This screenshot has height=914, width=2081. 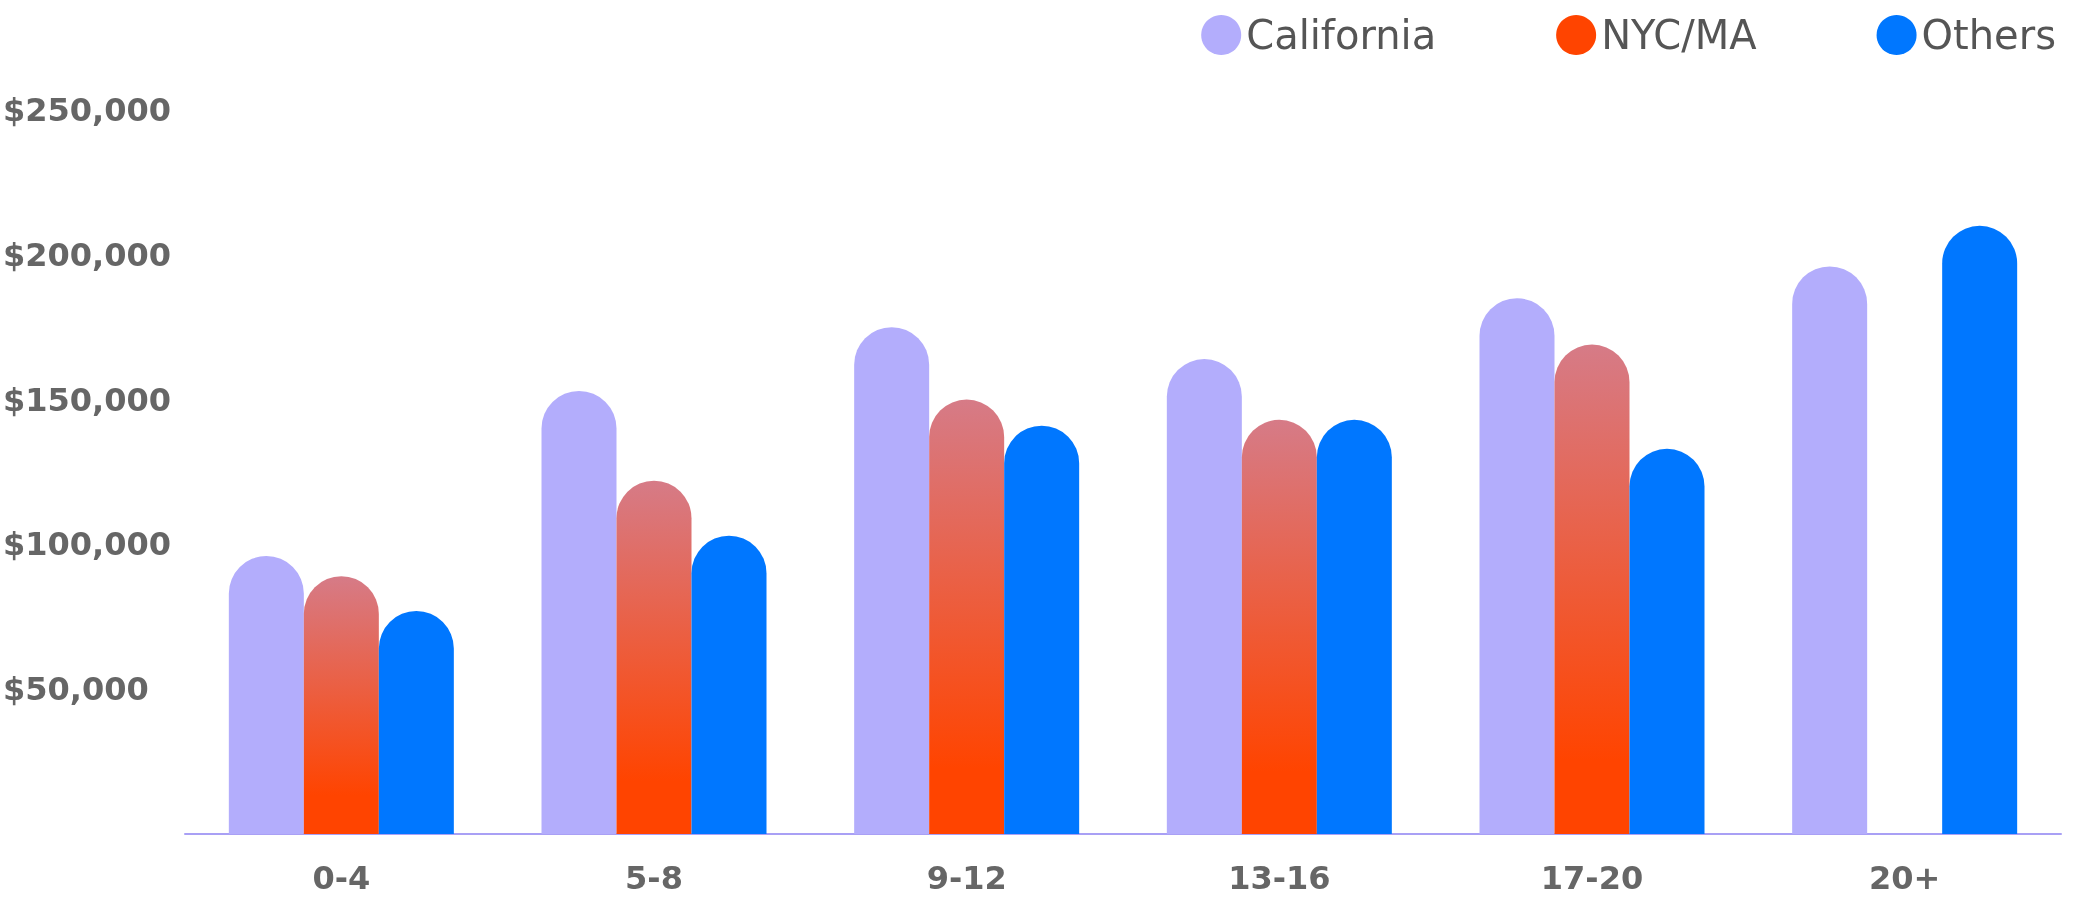 What do you see at coordinates (1904, 878) in the screenshot?
I see `x-tick-label: 20+` at bounding box center [1904, 878].